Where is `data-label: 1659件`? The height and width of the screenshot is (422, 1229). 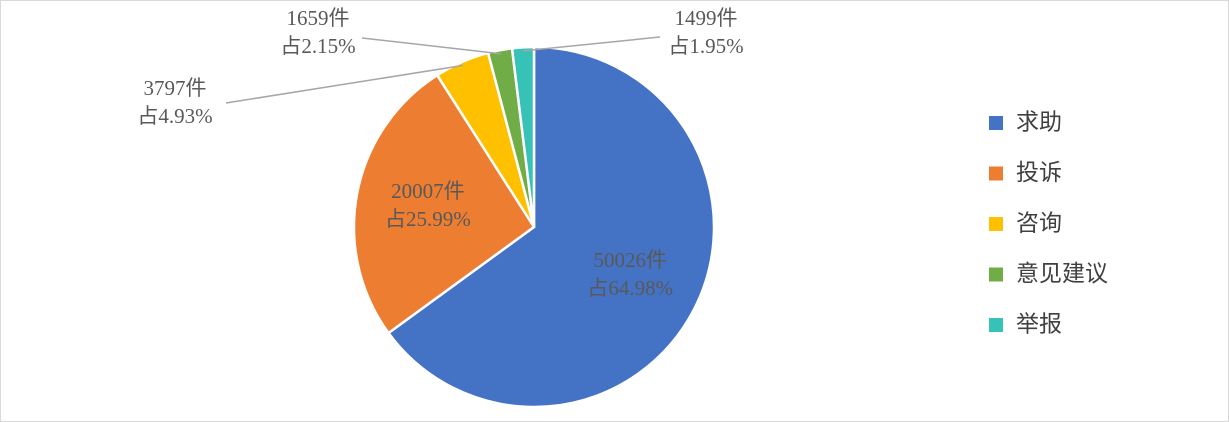 data-label: 1659件 is located at coordinates (318, 18).